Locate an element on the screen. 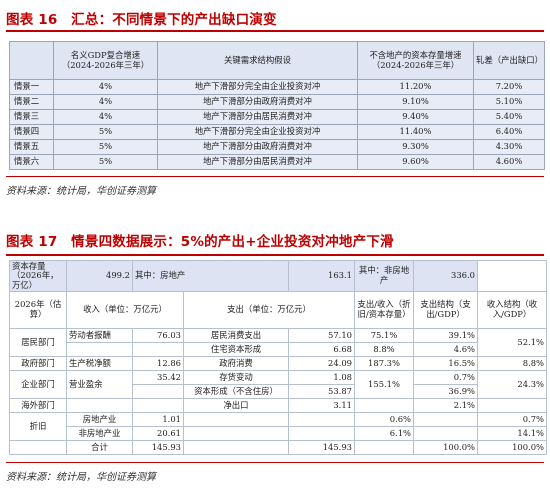 Image resolution: width=550 pixels, height=489 pixels. header-cell is located at coordinates (31, 60).